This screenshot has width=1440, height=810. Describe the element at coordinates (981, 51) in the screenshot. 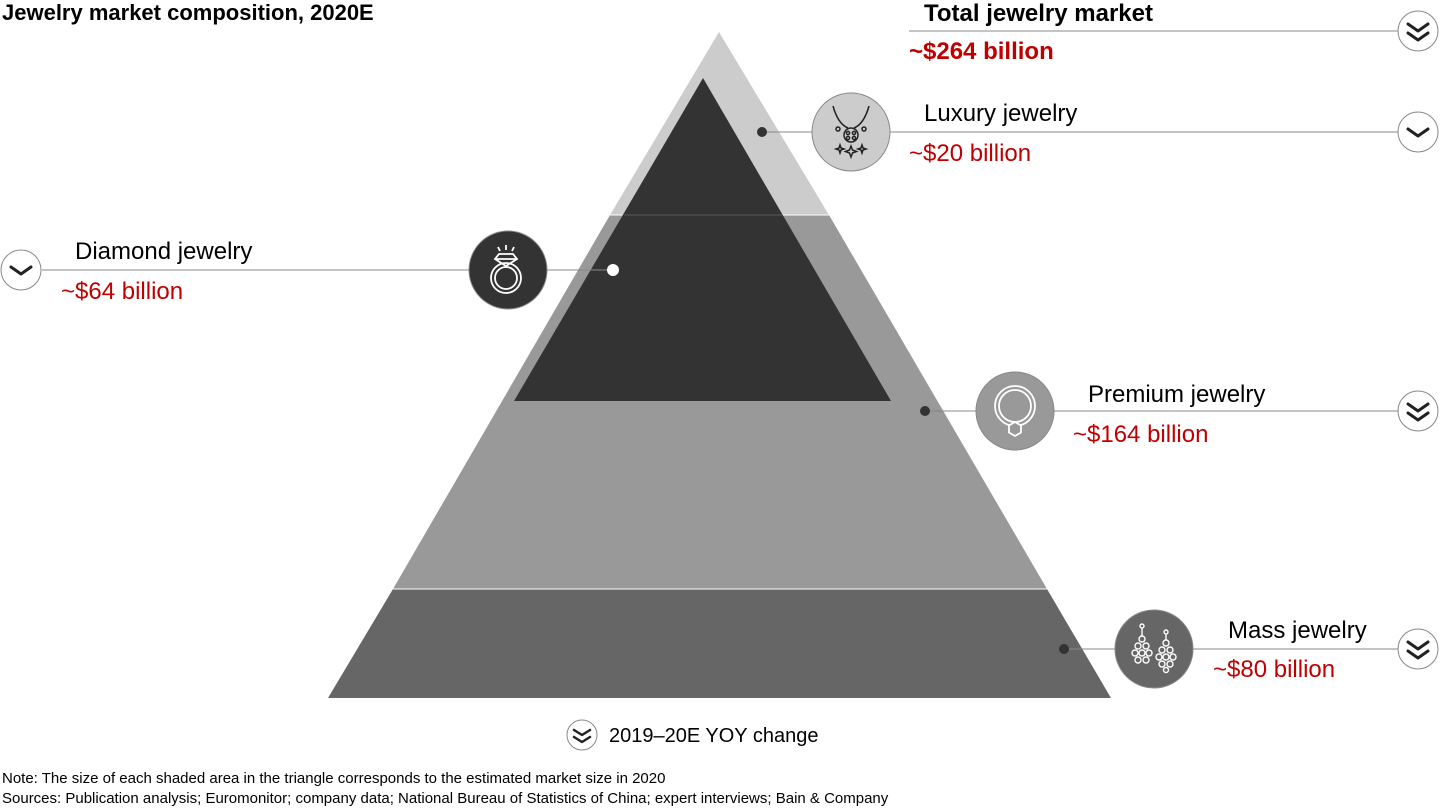

I see `total-market-value: ~$264 billion` at that location.